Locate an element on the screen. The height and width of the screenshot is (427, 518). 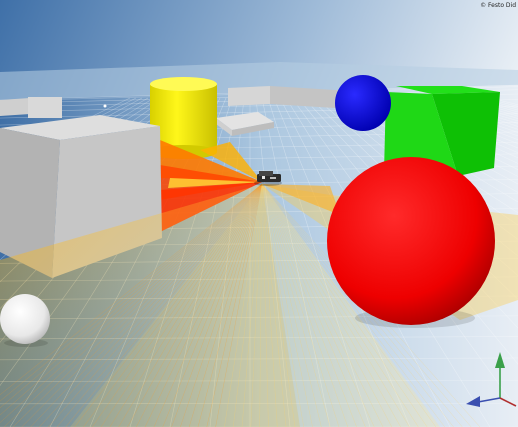
blue-sphere is located at coordinates (363, 103).